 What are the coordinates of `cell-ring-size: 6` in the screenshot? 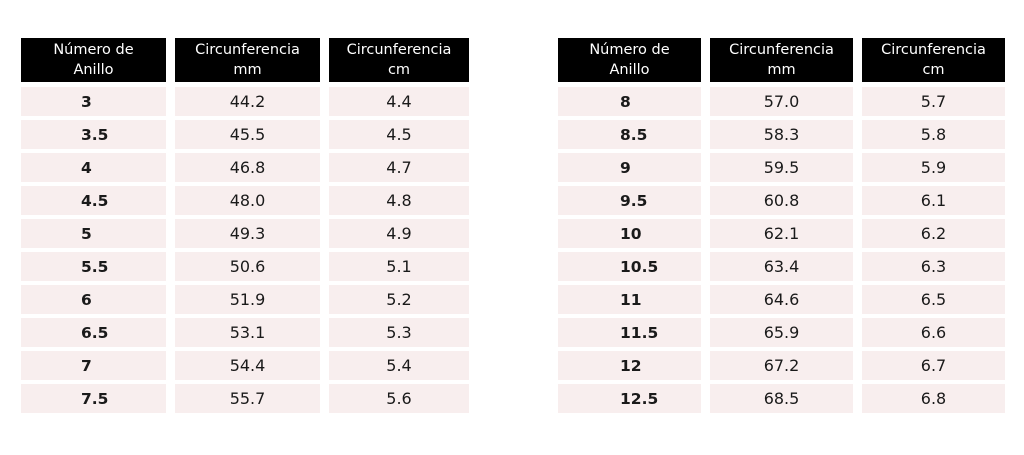 It's located at (93, 299).